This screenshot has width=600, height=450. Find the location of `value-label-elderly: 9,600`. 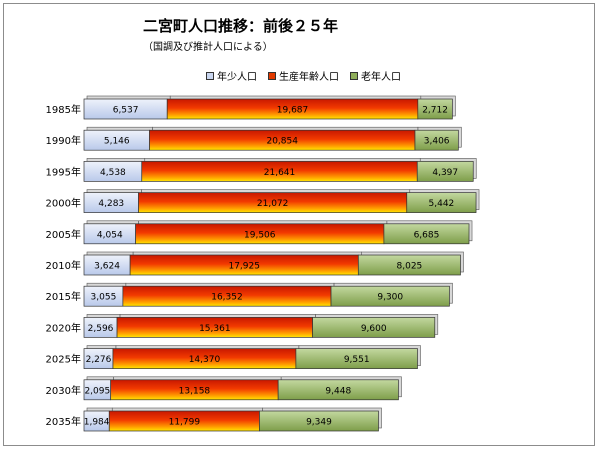

value-label-elderly: 9,600 is located at coordinates (374, 329).